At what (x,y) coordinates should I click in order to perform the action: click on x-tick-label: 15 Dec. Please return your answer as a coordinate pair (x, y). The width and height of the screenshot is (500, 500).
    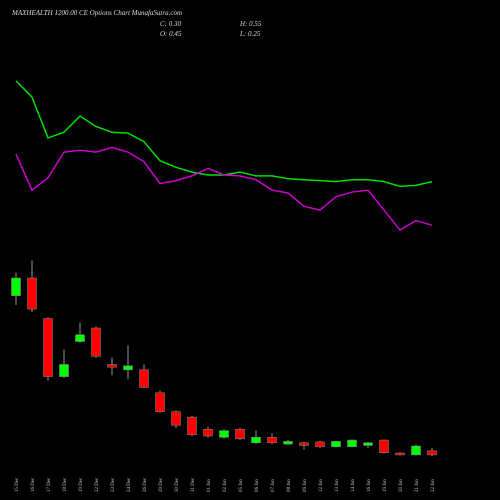
    Looking at the image, I should click on (17, 484).